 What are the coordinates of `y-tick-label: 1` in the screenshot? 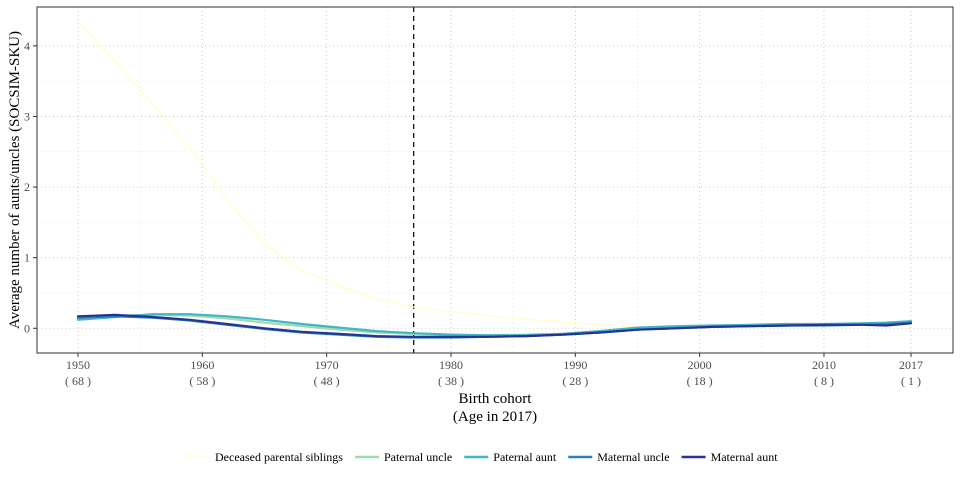 It's located at (27, 258).